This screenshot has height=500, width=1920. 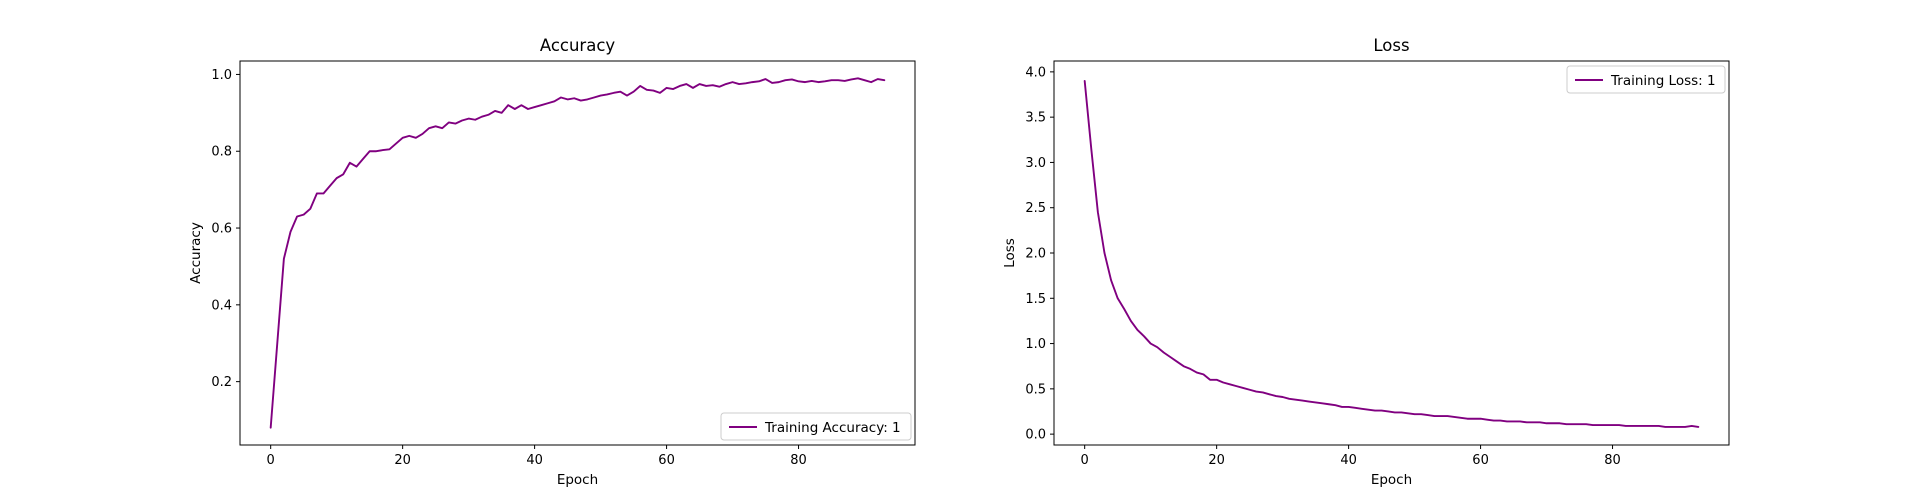 I want to click on loss-y-tick-label: 3.5, so click(x=1035, y=118).